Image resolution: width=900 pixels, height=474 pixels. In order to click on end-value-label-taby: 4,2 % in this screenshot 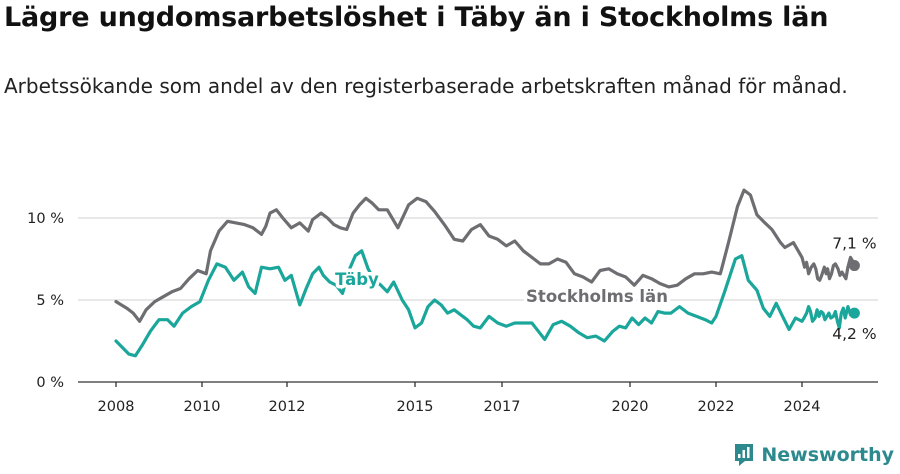, I will do `click(854, 334)`.